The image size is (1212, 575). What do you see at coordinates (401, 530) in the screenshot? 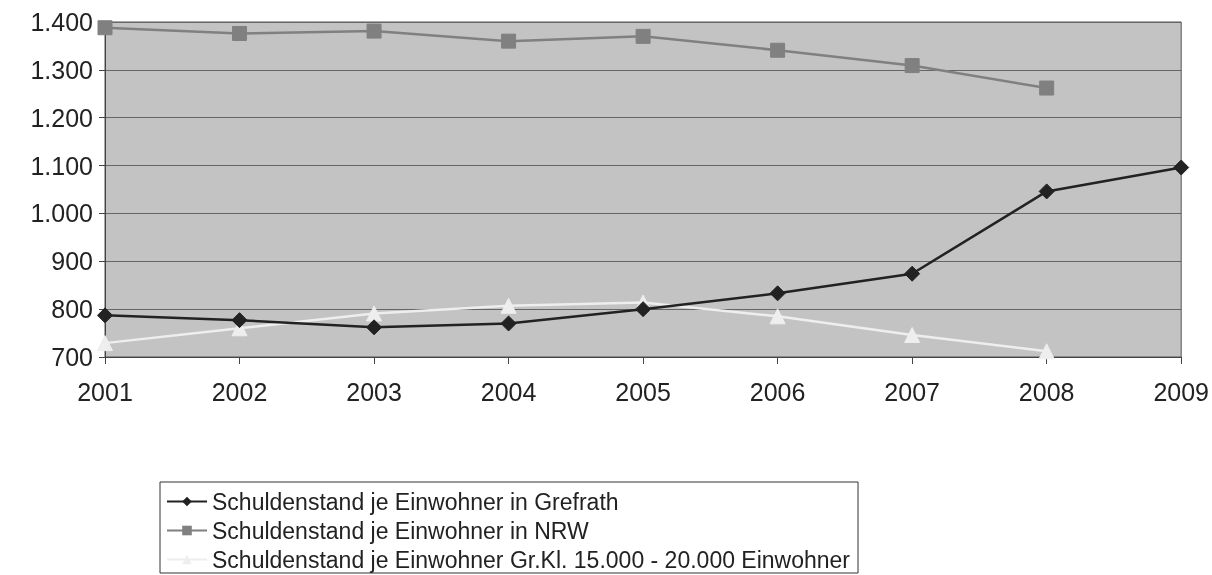
I see `legend-label: Schuldenstand je Einwohner in NRW` at bounding box center [401, 530].